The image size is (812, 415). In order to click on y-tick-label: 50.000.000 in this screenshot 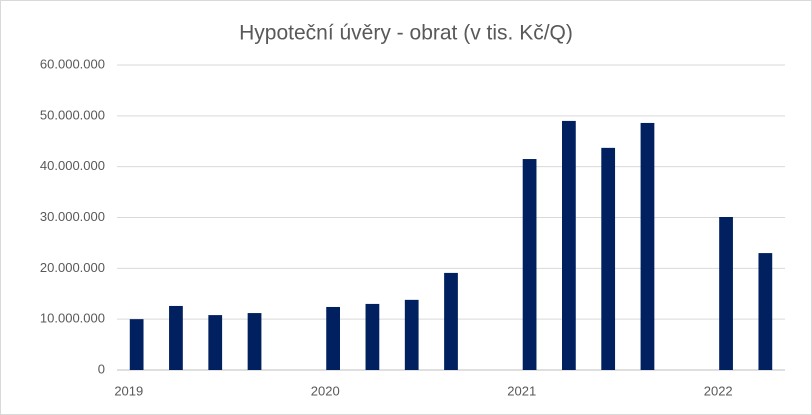, I will do `click(72, 114)`.